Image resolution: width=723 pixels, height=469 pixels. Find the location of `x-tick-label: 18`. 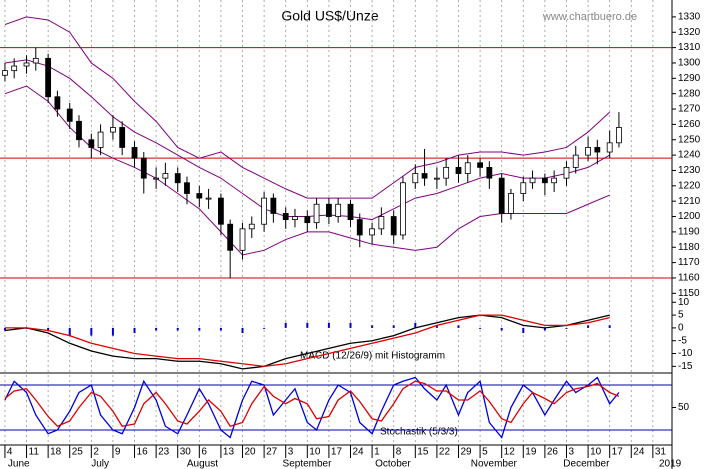

x-tick-label: 18 is located at coordinates (56, 452).